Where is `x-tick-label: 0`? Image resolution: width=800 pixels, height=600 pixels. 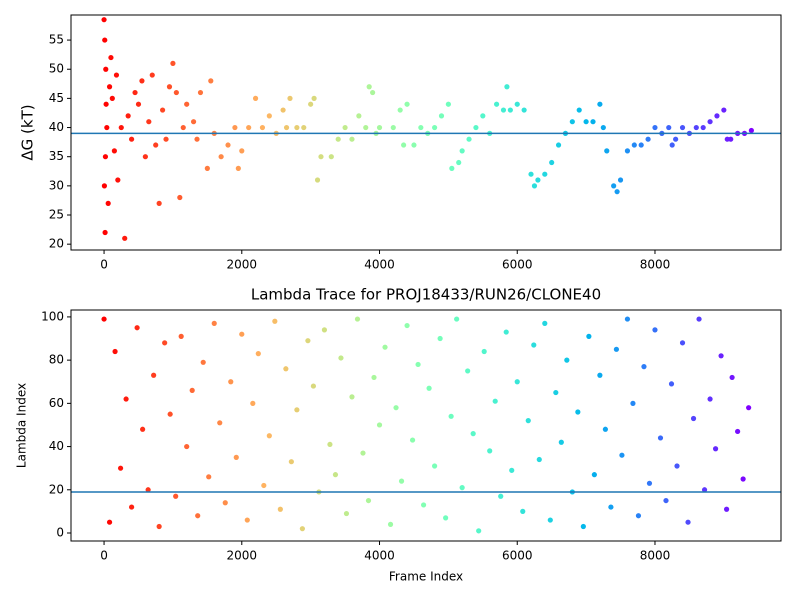
x-tick-label: 0 is located at coordinates (104, 556).